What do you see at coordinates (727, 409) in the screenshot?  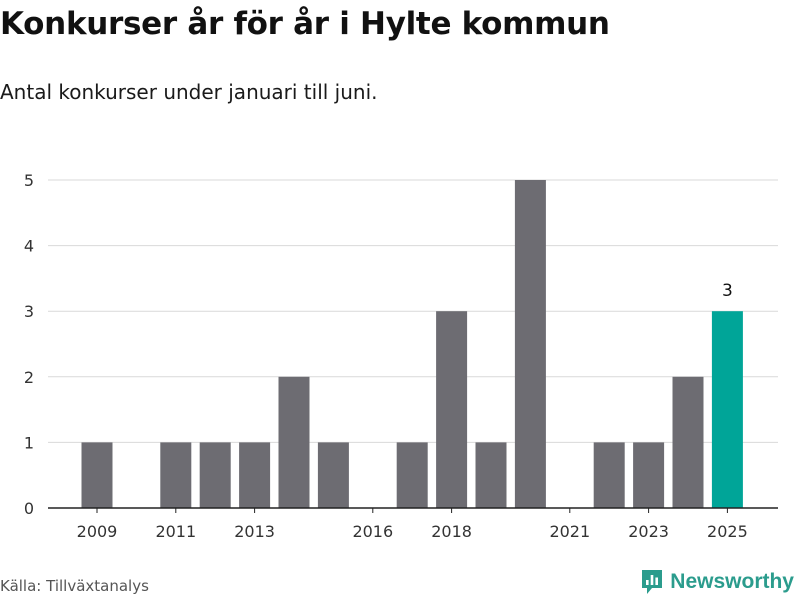 I see `bar-2025` at bounding box center [727, 409].